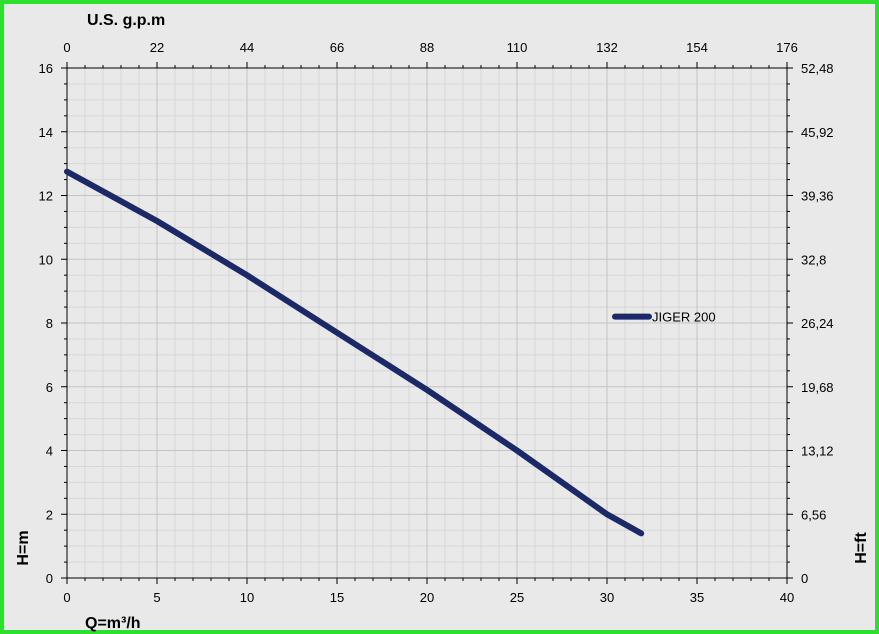 This screenshot has height=634, width=879. I want to click on top-tick-label: 176, so click(787, 47).